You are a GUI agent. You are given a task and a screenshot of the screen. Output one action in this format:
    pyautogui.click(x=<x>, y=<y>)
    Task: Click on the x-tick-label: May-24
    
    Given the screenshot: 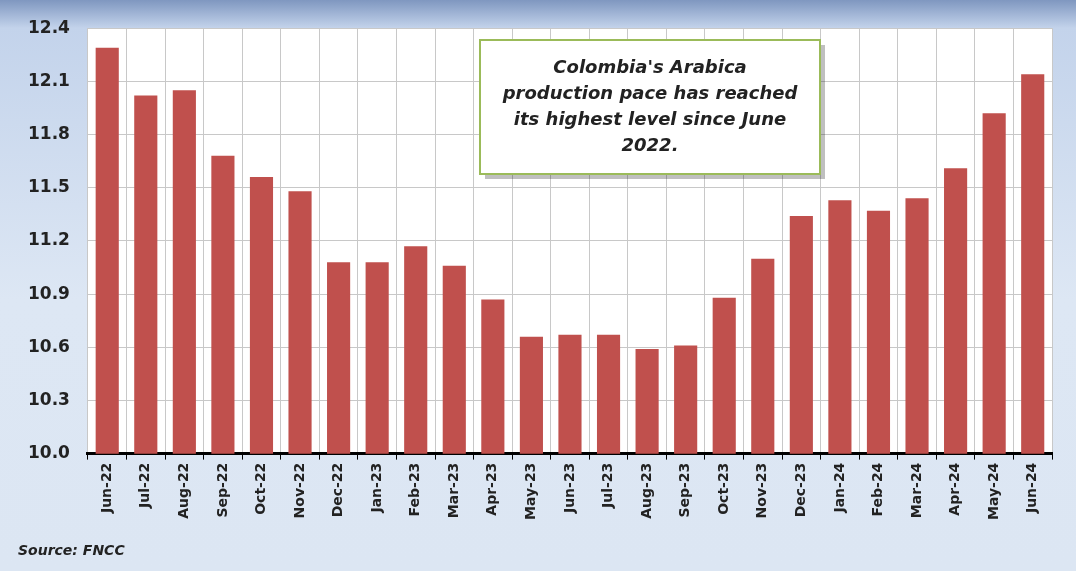 What is the action you would take?
    pyautogui.click(x=992, y=491)
    